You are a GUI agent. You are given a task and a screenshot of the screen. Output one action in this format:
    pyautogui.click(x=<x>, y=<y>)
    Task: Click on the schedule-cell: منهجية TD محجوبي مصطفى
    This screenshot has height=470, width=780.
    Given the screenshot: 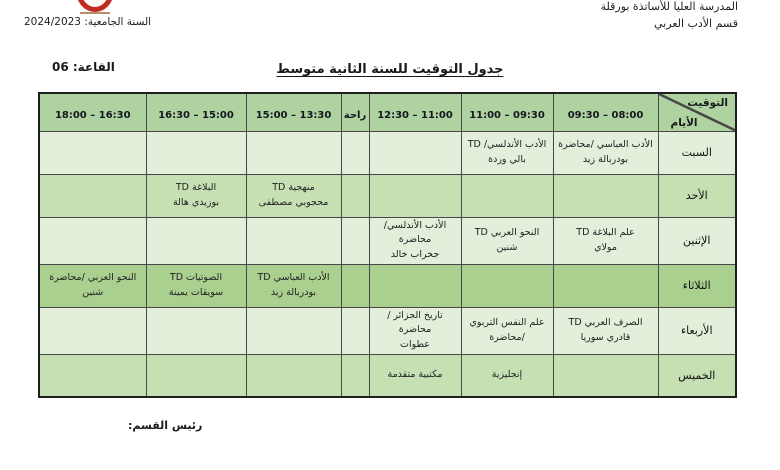 What is the action you would take?
    pyautogui.click(x=293, y=195)
    